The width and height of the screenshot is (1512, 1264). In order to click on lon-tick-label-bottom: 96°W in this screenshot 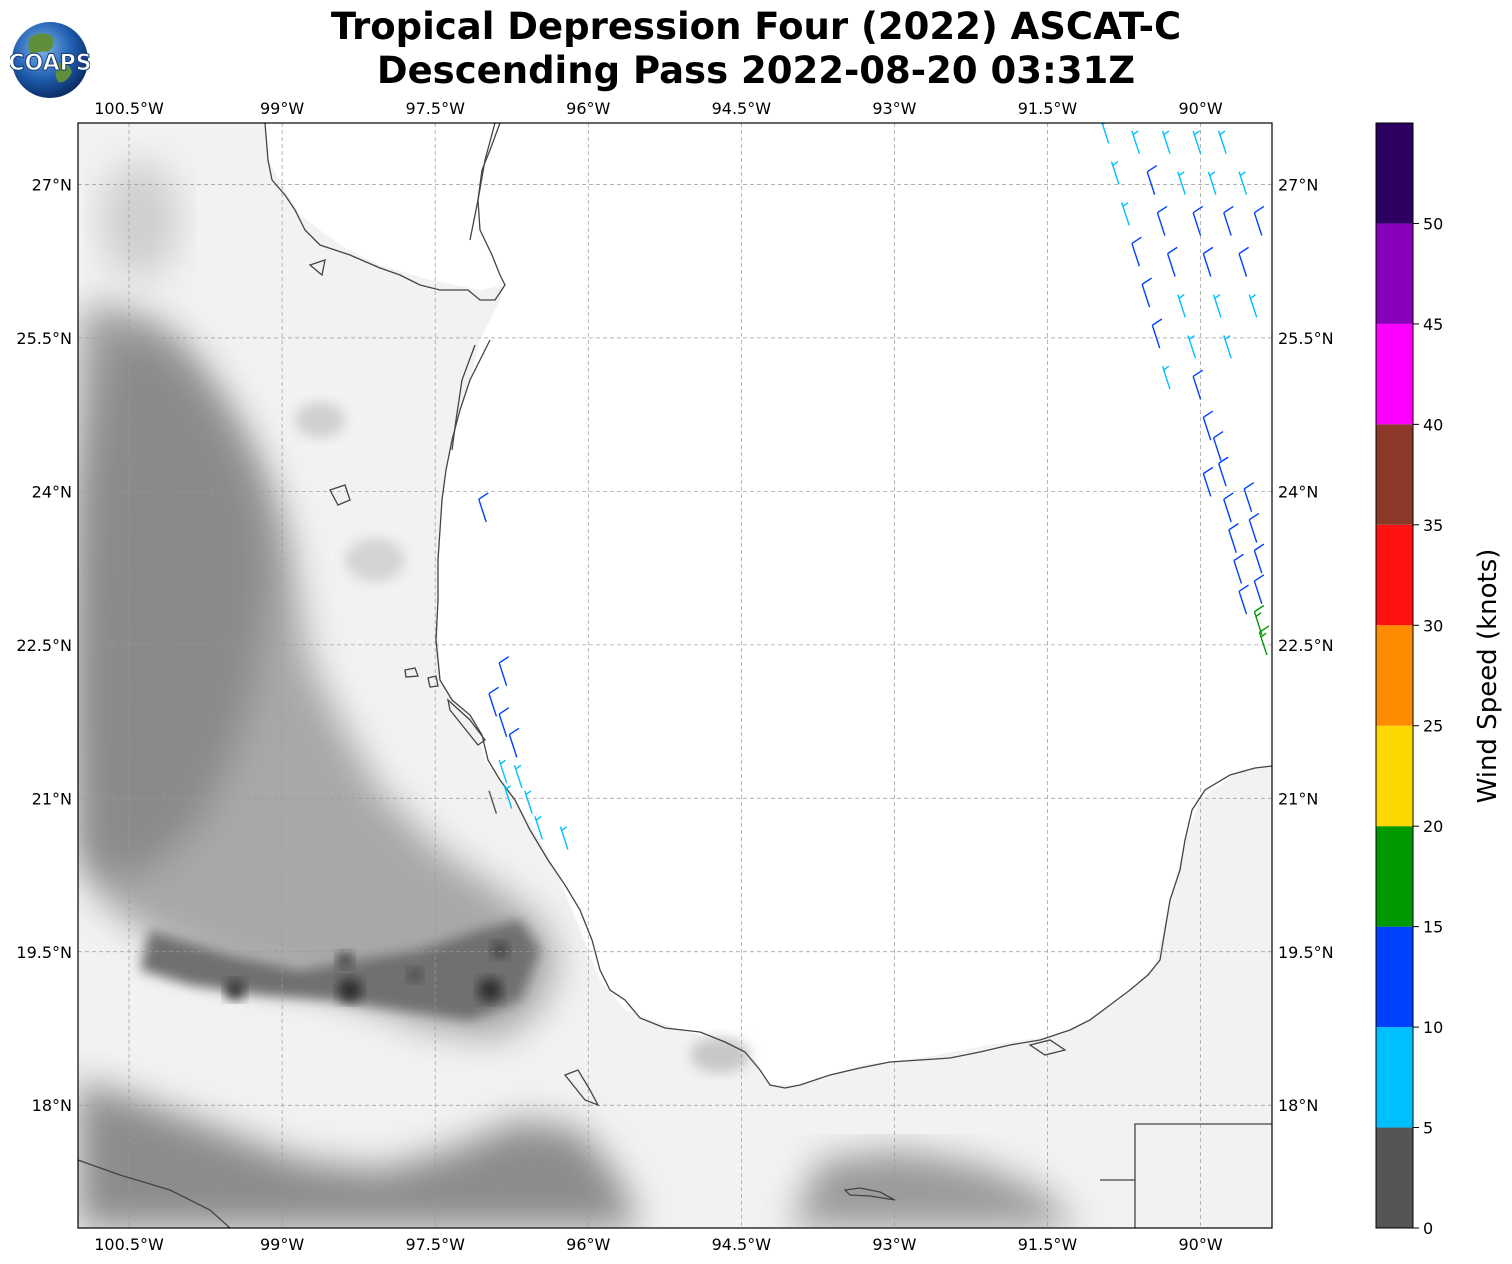, I will do `click(588, 1244)`.